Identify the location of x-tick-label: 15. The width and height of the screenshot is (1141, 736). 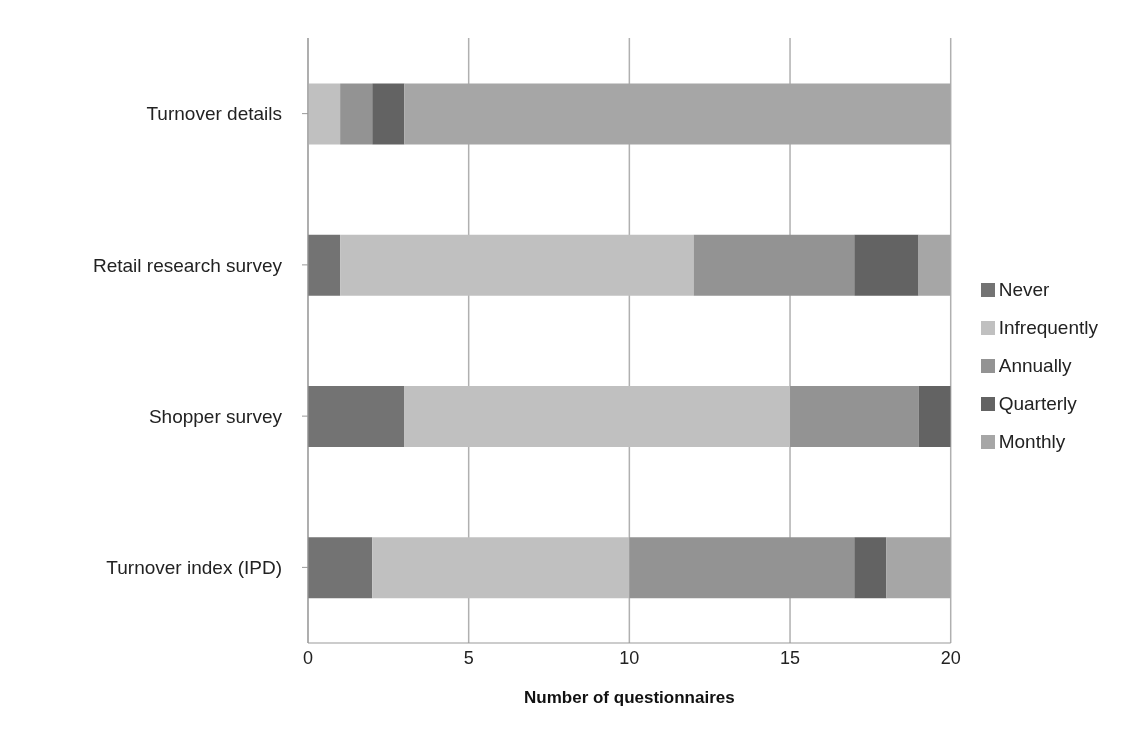
(790, 657).